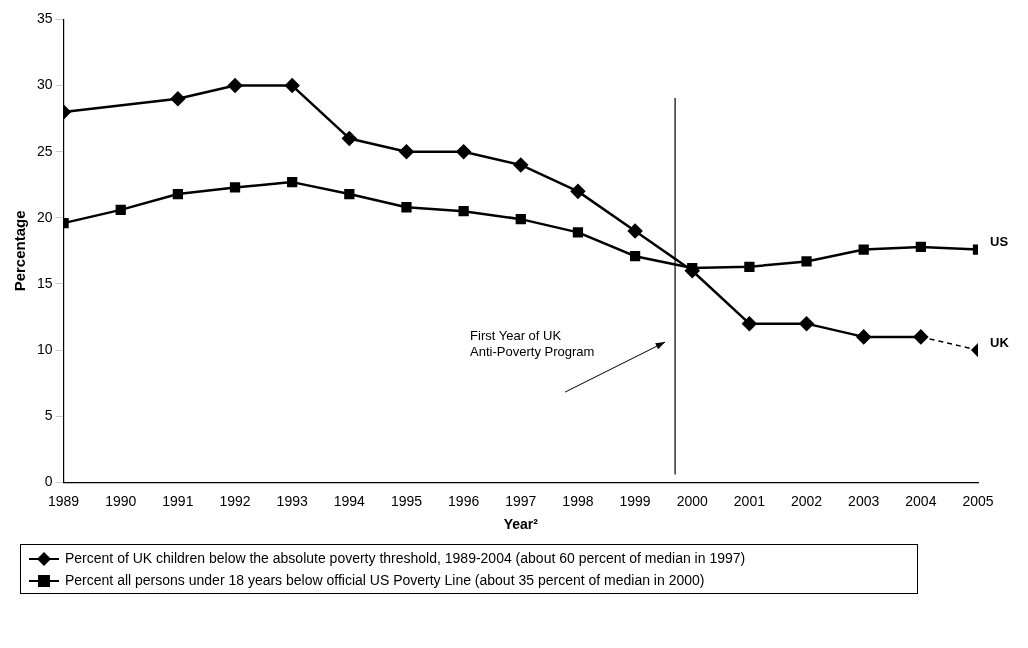 The width and height of the screenshot is (1028, 648). Describe the element at coordinates (749, 500) in the screenshot. I see `x-tick-label: 2001` at that location.